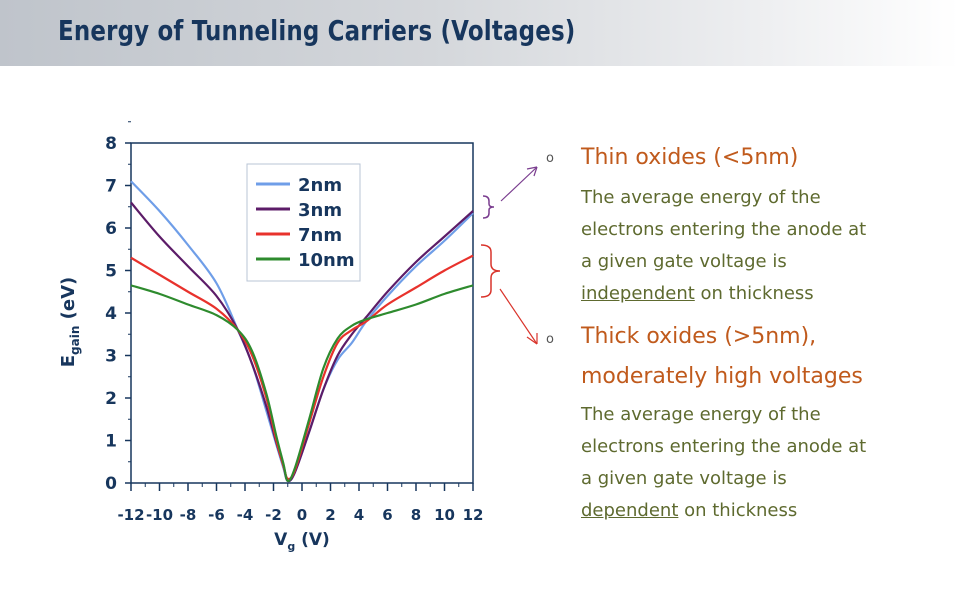  Describe the element at coordinates (690, 157) in the screenshot. I see `bullet-heading: Thin oxides (<5nm)` at that location.